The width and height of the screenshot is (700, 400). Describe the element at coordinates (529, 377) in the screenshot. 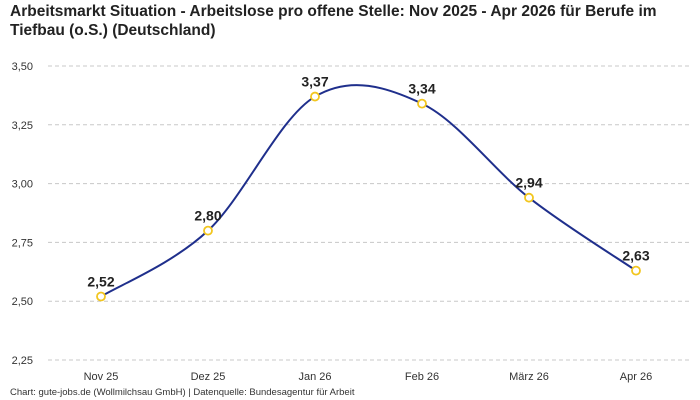

I see `x-tick-label: März 26` at that location.